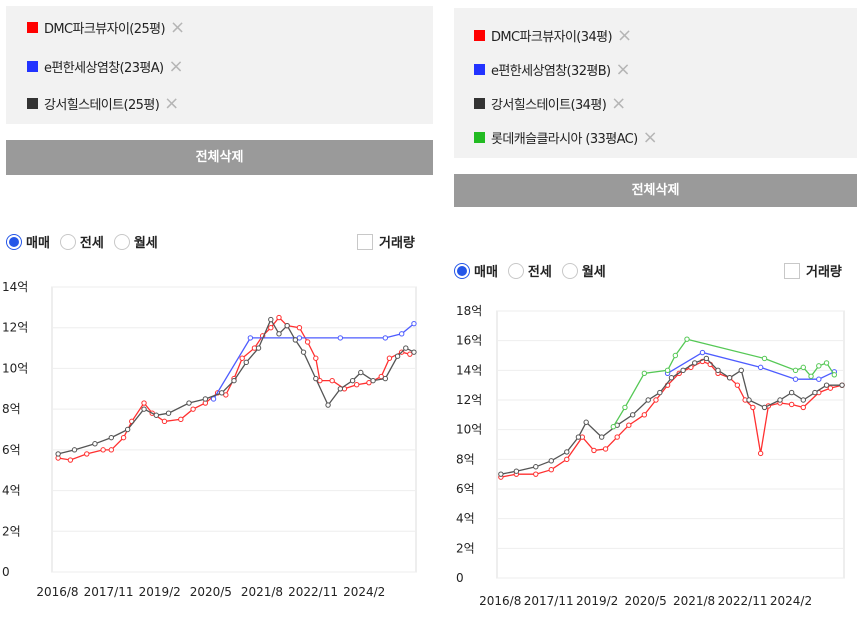 The image size is (857, 617). What do you see at coordinates (618, 103) in the screenshot?
I see `right-tag-3-remove-icon: ×` at bounding box center [618, 103].